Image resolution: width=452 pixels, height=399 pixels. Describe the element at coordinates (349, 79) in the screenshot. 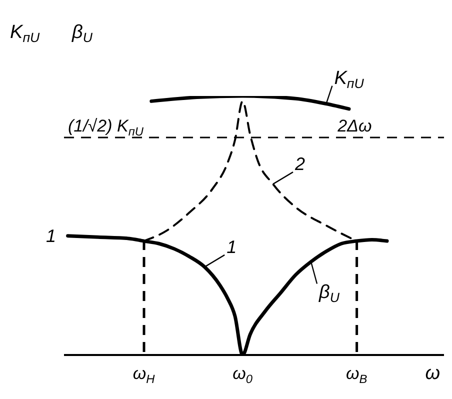

I see `series-label: K$_{пU}$` at that location.